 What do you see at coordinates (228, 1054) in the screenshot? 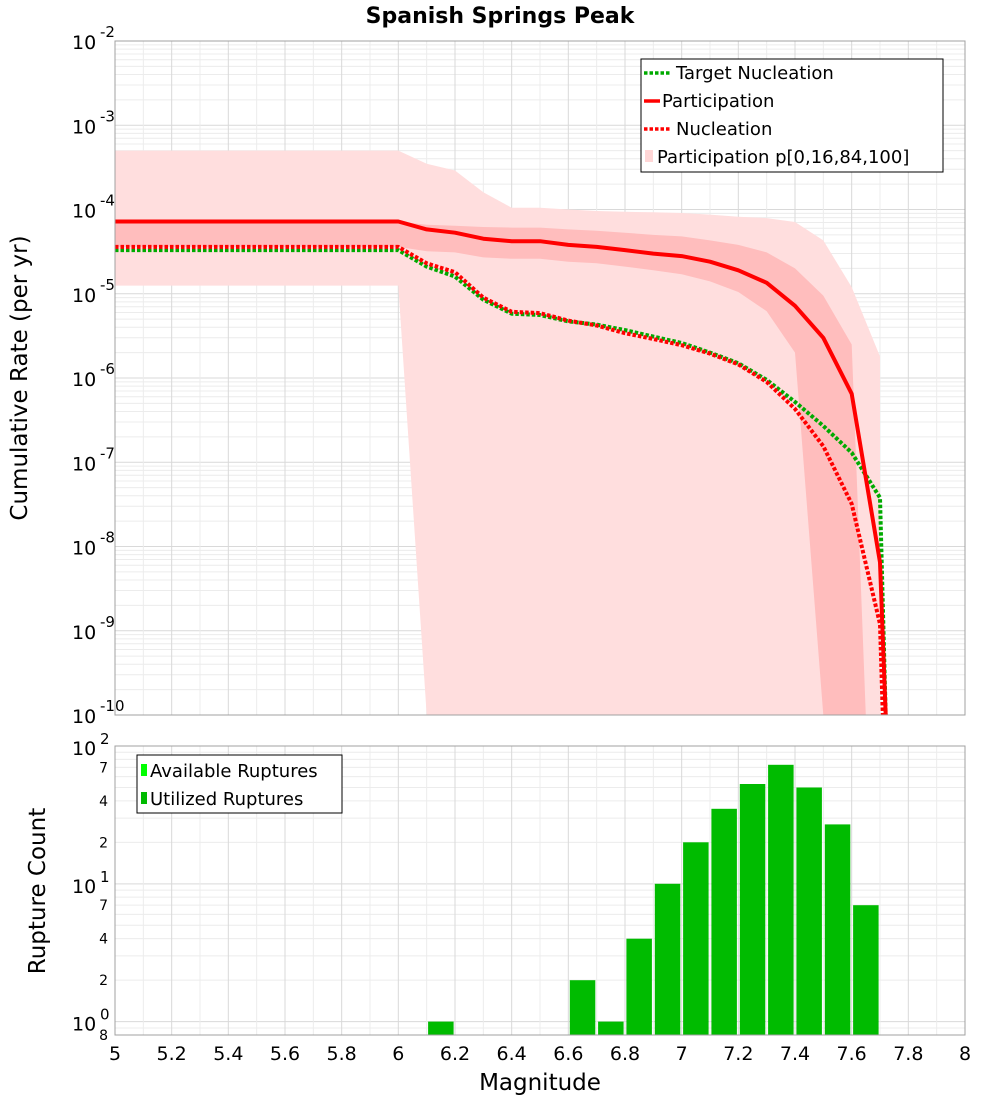
I see `x-tick-label: 5.4` at bounding box center [228, 1054].